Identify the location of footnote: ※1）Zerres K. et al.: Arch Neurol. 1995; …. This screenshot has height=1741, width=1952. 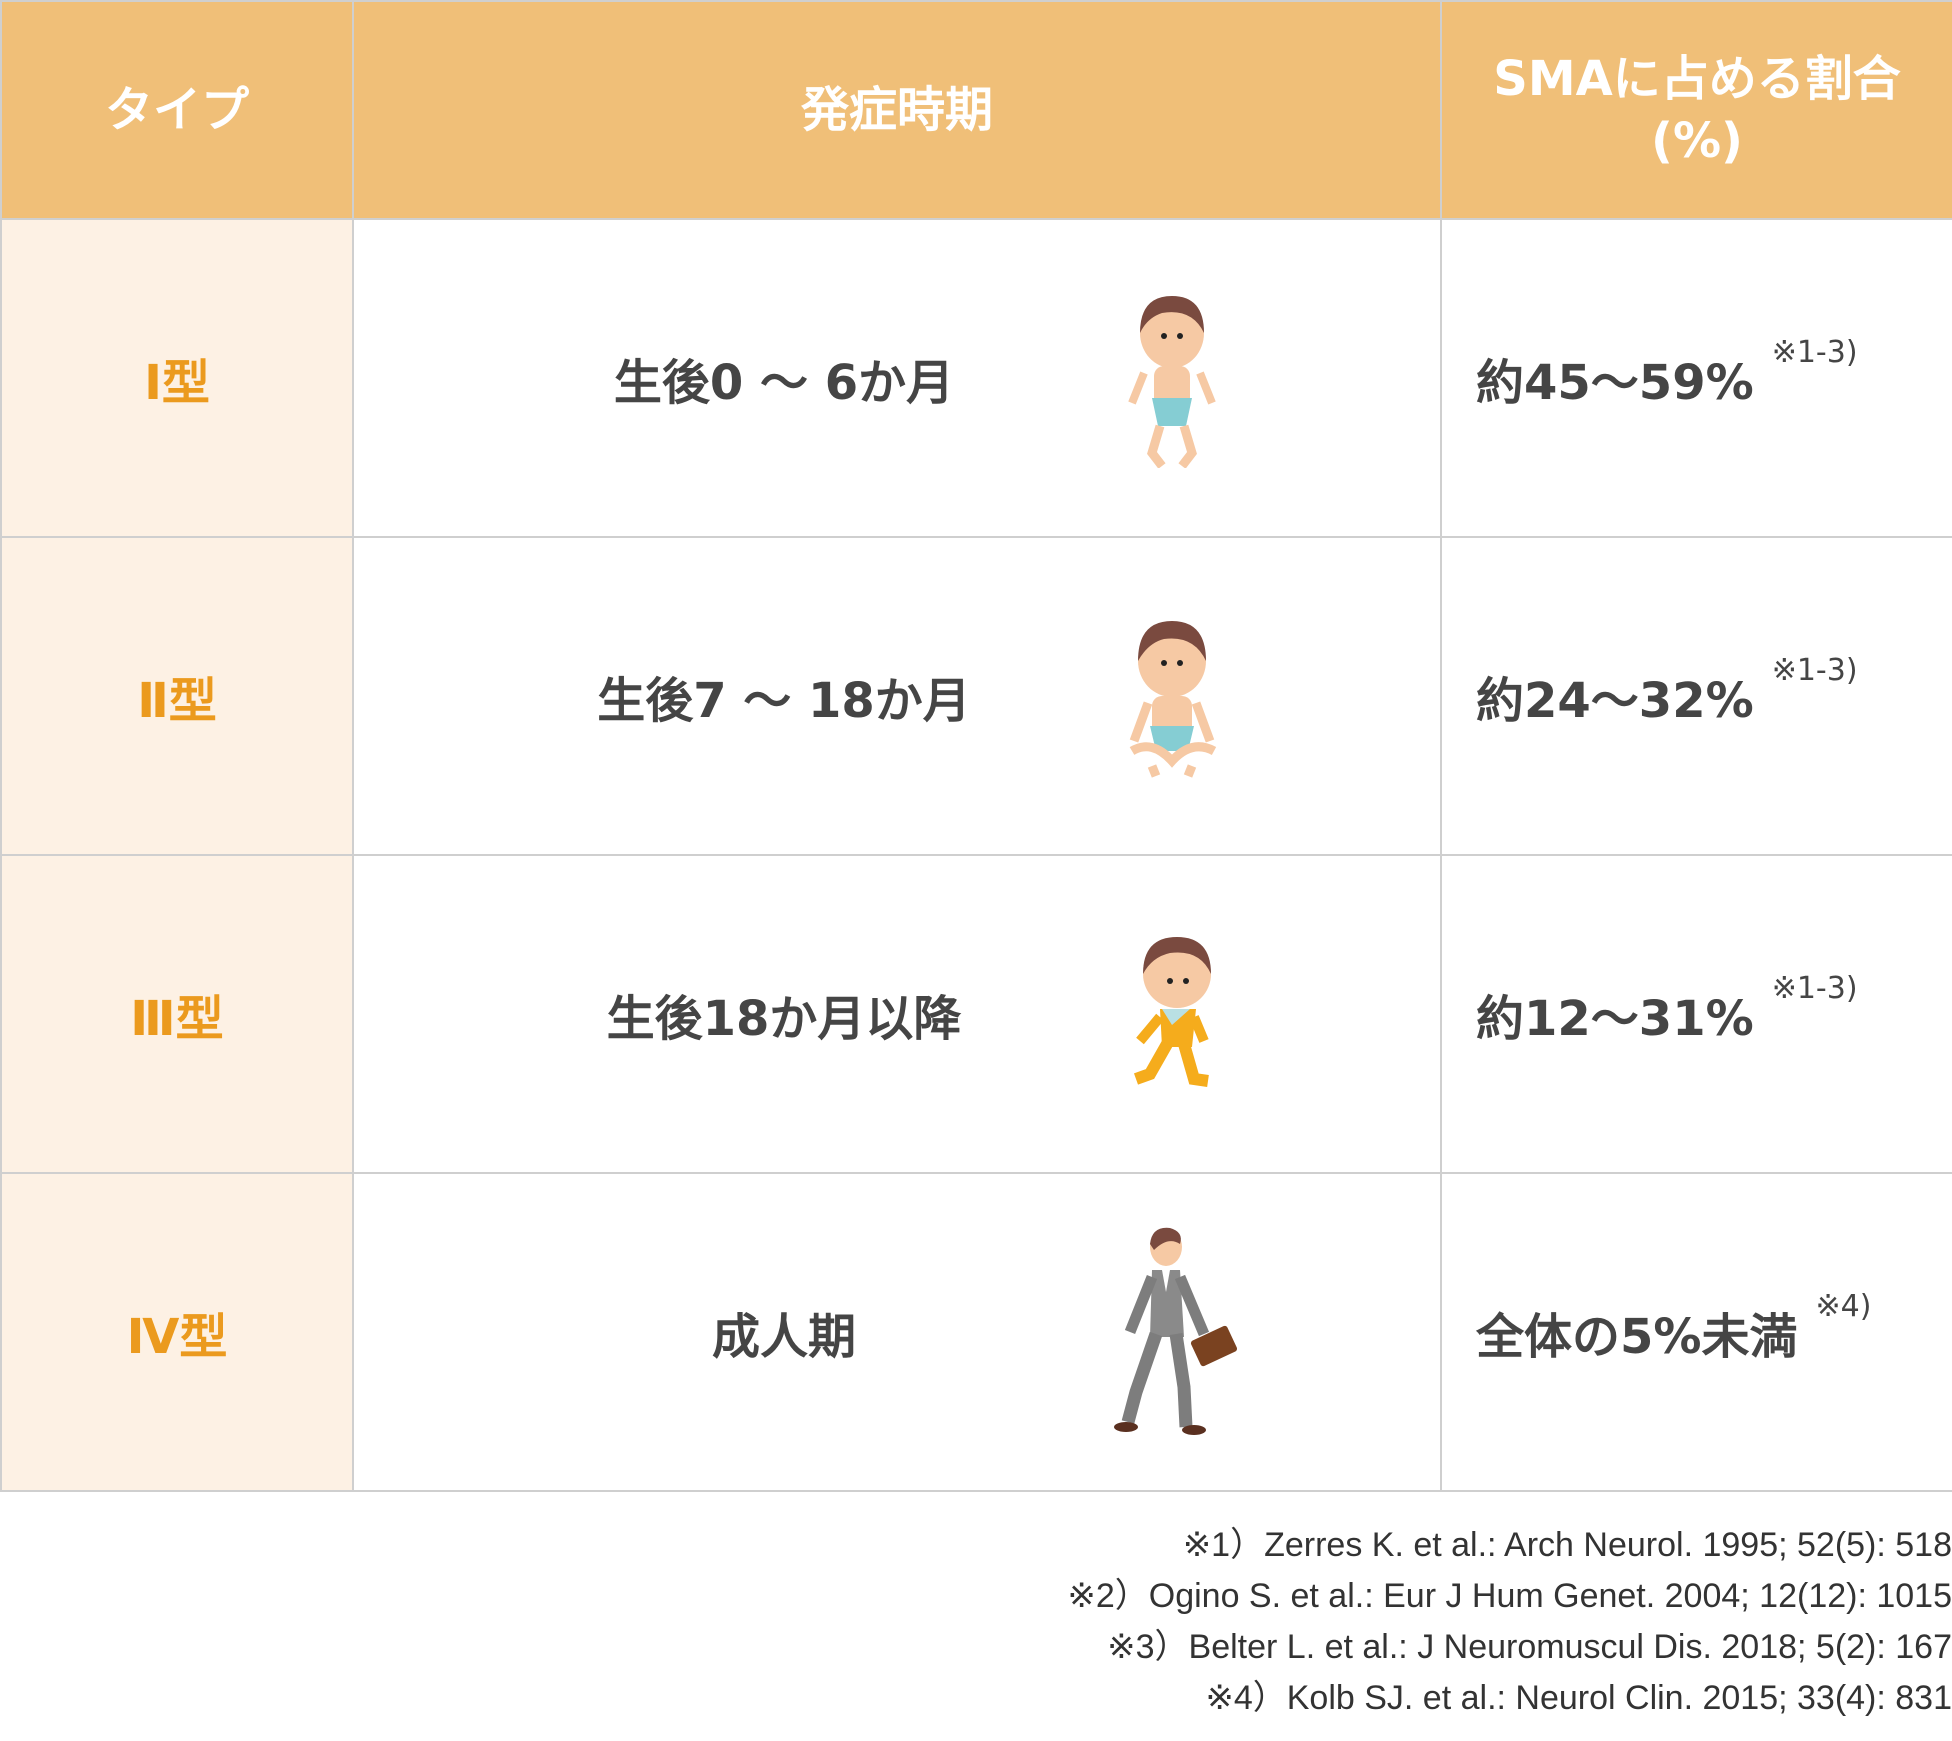
(1567, 1545).